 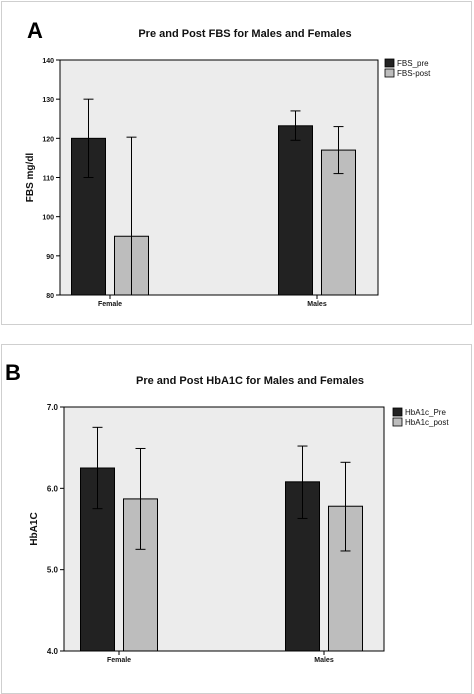 I want to click on panel-a-label: A, so click(x=35, y=30).